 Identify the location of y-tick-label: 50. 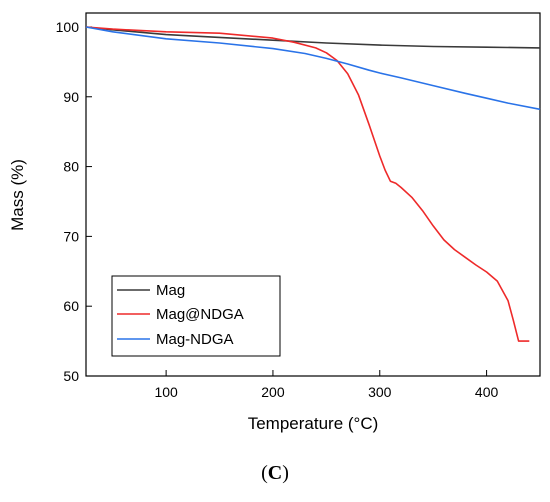
(71, 376).